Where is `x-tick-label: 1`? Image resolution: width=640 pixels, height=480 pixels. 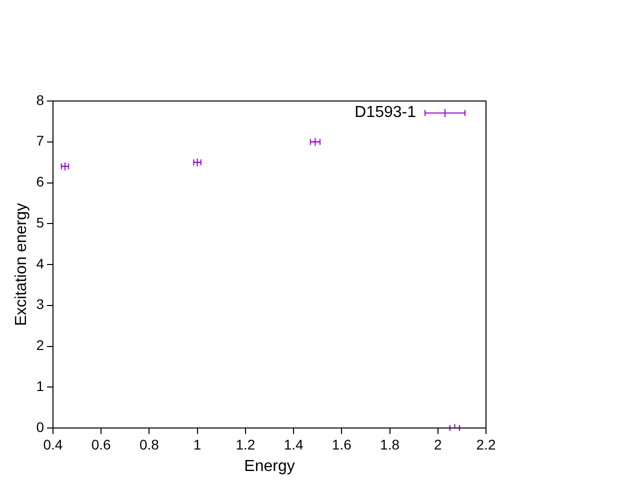
x-tick-label: 1 is located at coordinates (197, 444).